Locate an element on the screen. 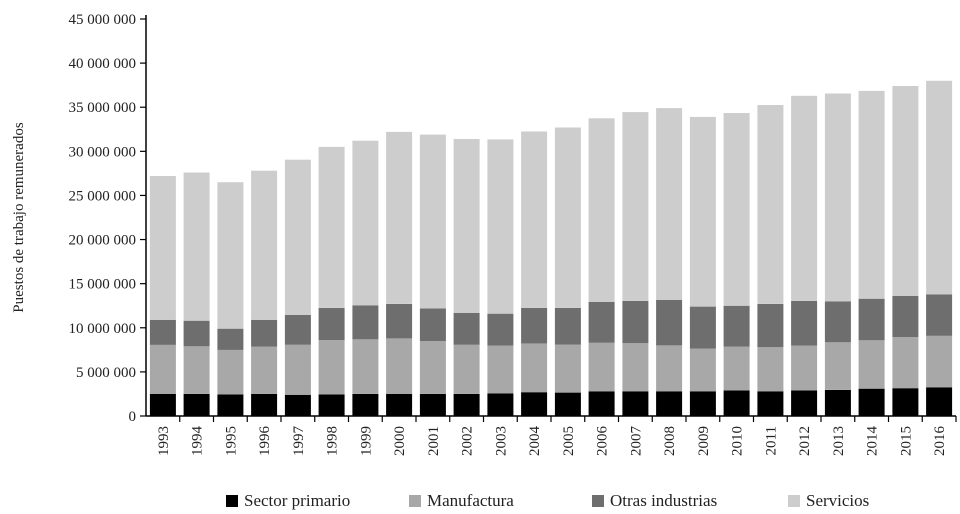  x-tick-label: 2001 is located at coordinates (434, 441).